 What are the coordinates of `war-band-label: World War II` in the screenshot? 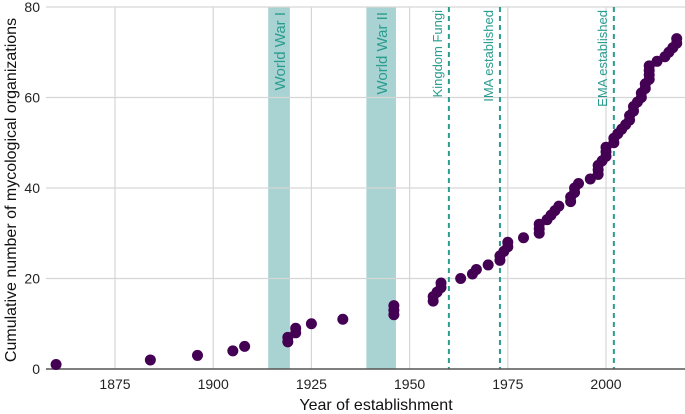 It's located at (382, 53).